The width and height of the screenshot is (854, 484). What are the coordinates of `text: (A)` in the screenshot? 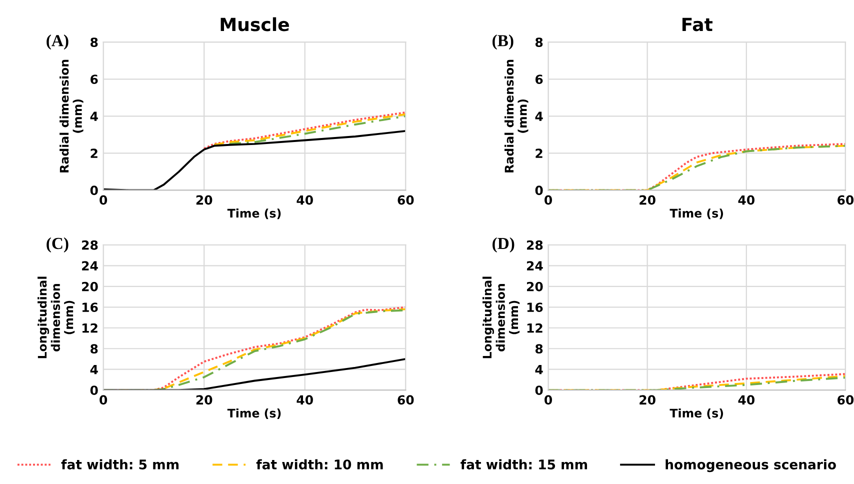 It's located at (57, 42).